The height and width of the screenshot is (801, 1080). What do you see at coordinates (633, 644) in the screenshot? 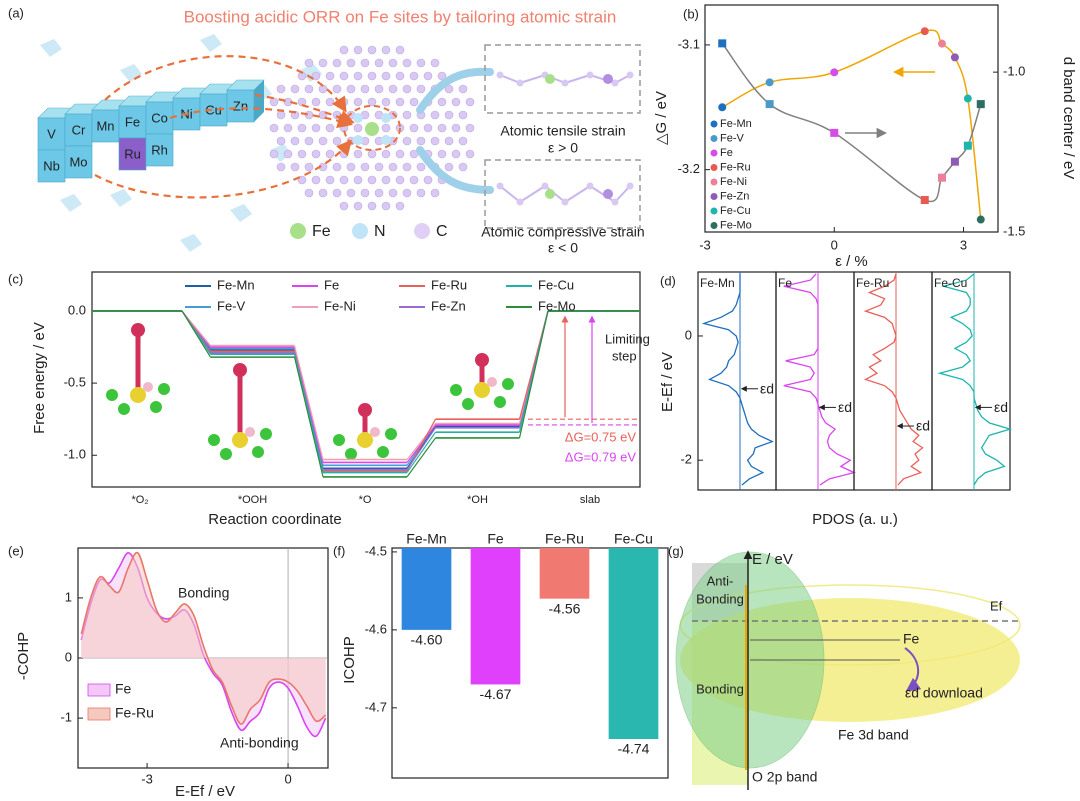
I see `bar` at bounding box center [633, 644].